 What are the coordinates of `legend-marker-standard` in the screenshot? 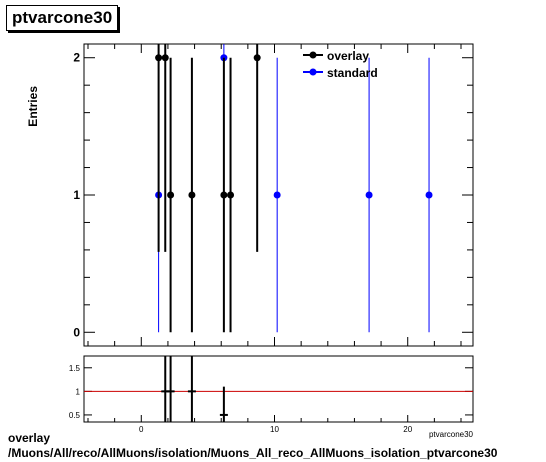 It's located at (313, 72).